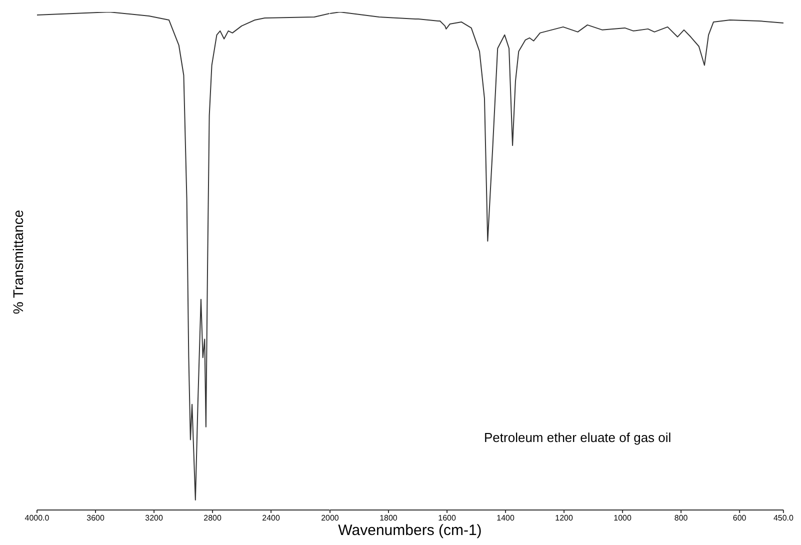 This screenshot has height=545, width=801. What do you see at coordinates (329, 518) in the screenshot?
I see `x-tick-label: 2000` at bounding box center [329, 518].